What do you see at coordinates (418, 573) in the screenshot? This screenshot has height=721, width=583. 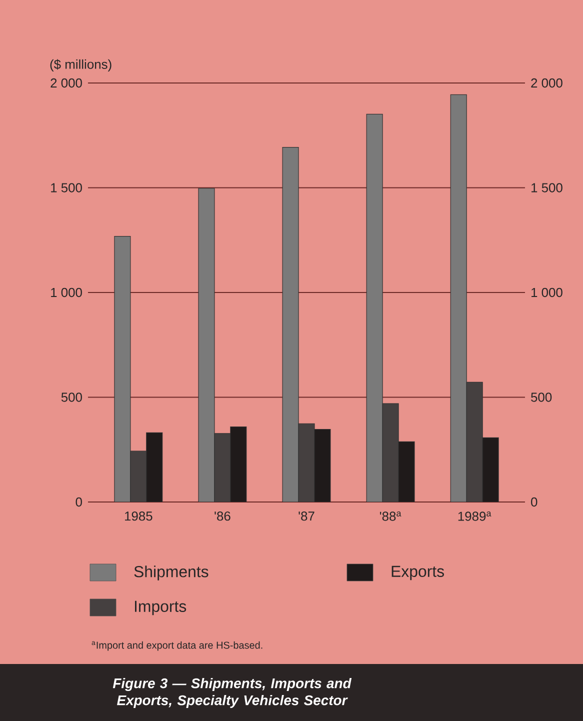 I see `legend-label: Exports` at bounding box center [418, 573].